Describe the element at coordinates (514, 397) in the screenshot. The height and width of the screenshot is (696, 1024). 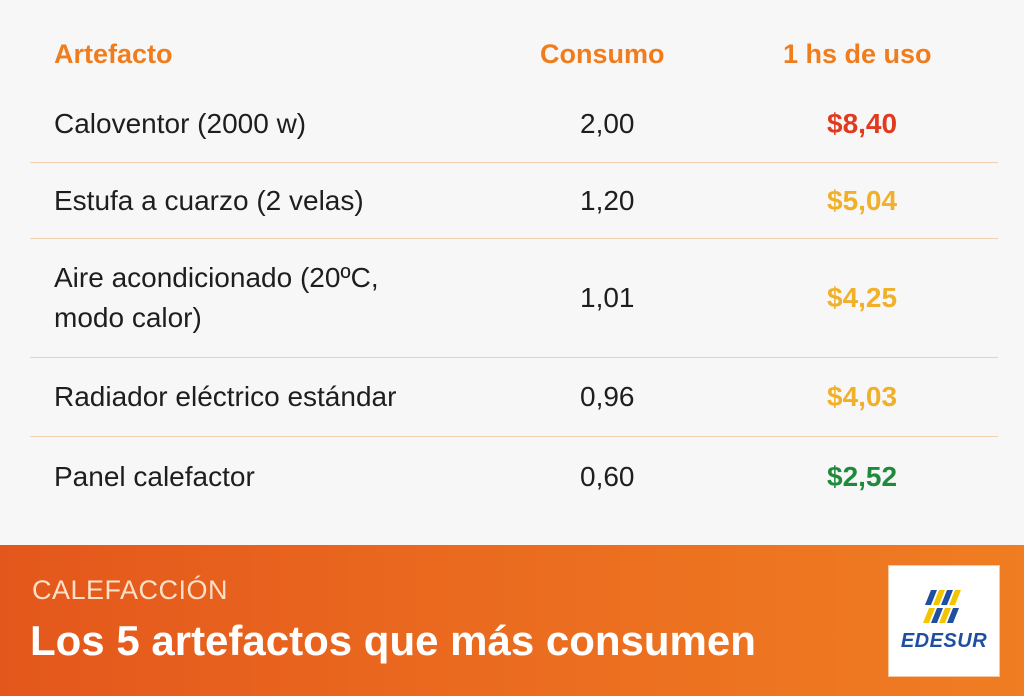
I see `table-row: Radiador eléctrico estándar 0,96 $4,03` at that location.